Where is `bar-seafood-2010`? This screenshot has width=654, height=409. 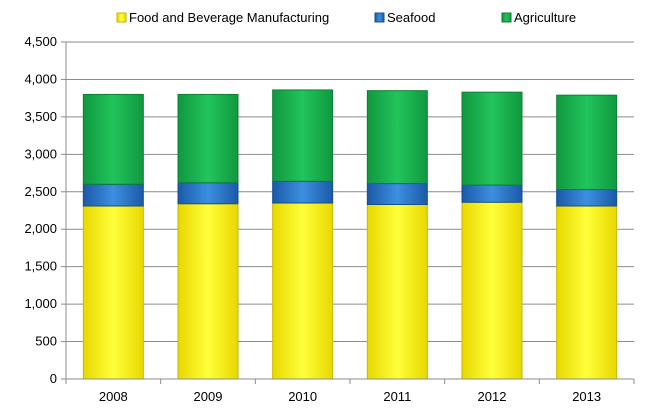 bar-seafood-2010 is located at coordinates (303, 192).